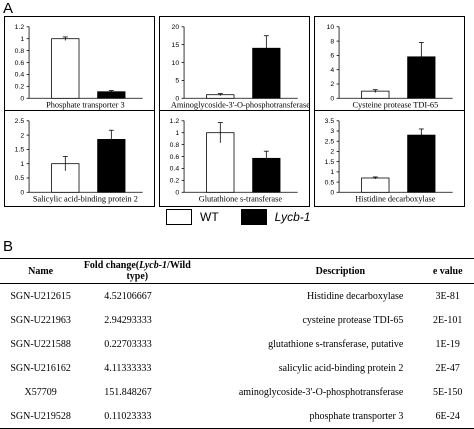 The height and width of the screenshot is (429, 474). What do you see at coordinates (179, 217) in the screenshot?
I see `legend-wt-swatch` at bounding box center [179, 217].